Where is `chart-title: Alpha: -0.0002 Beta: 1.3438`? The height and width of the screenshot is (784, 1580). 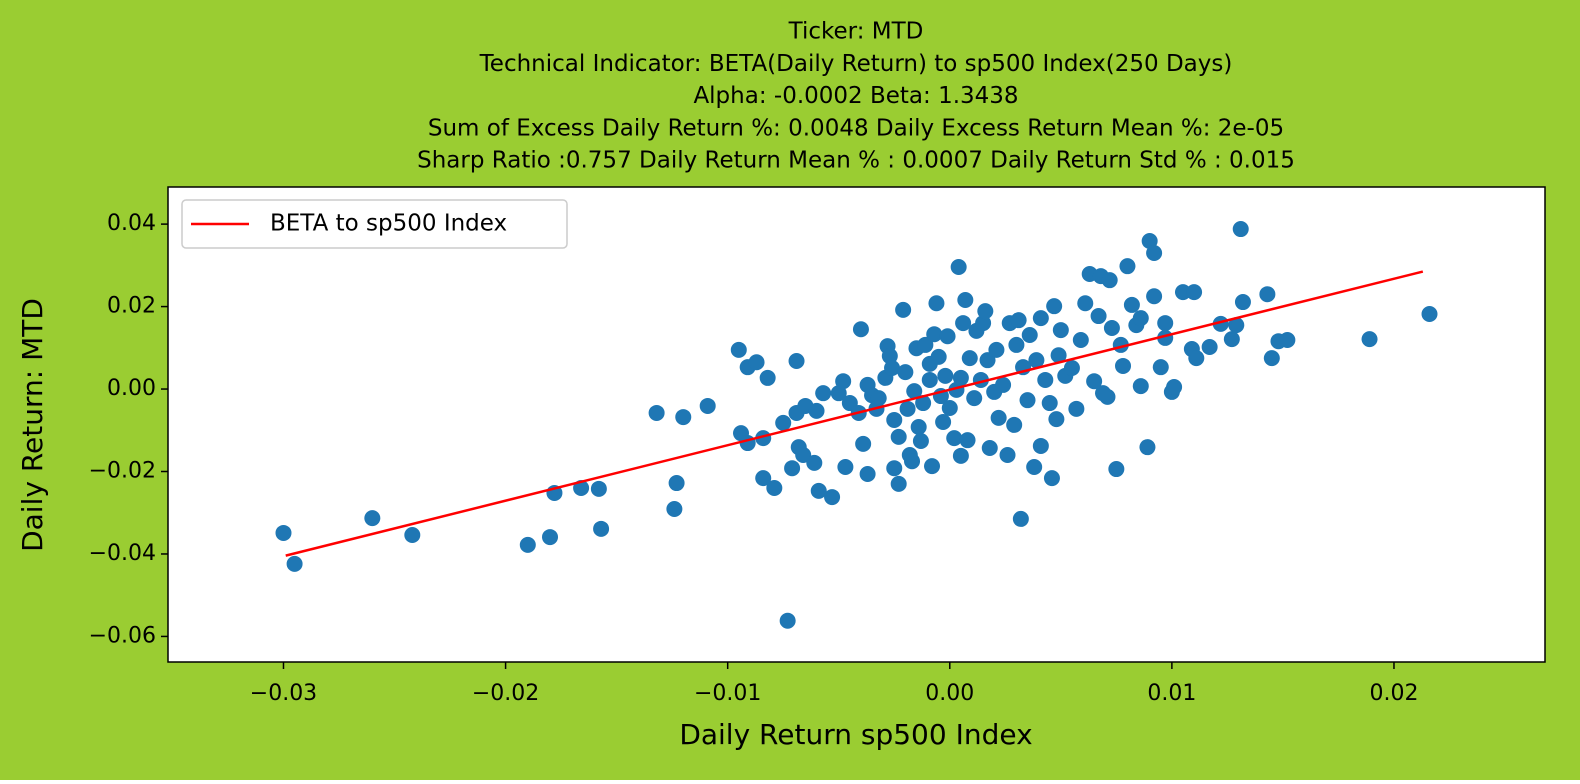 chart-title: Alpha: -0.0002 Beta: 1.3438 is located at coordinates (855, 96).